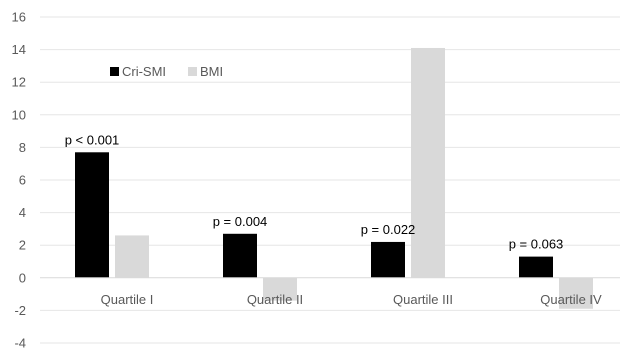  What do you see at coordinates (114, 71) in the screenshot?
I see `legend-swatch-cri-smi` at bounding box center [114, 71].